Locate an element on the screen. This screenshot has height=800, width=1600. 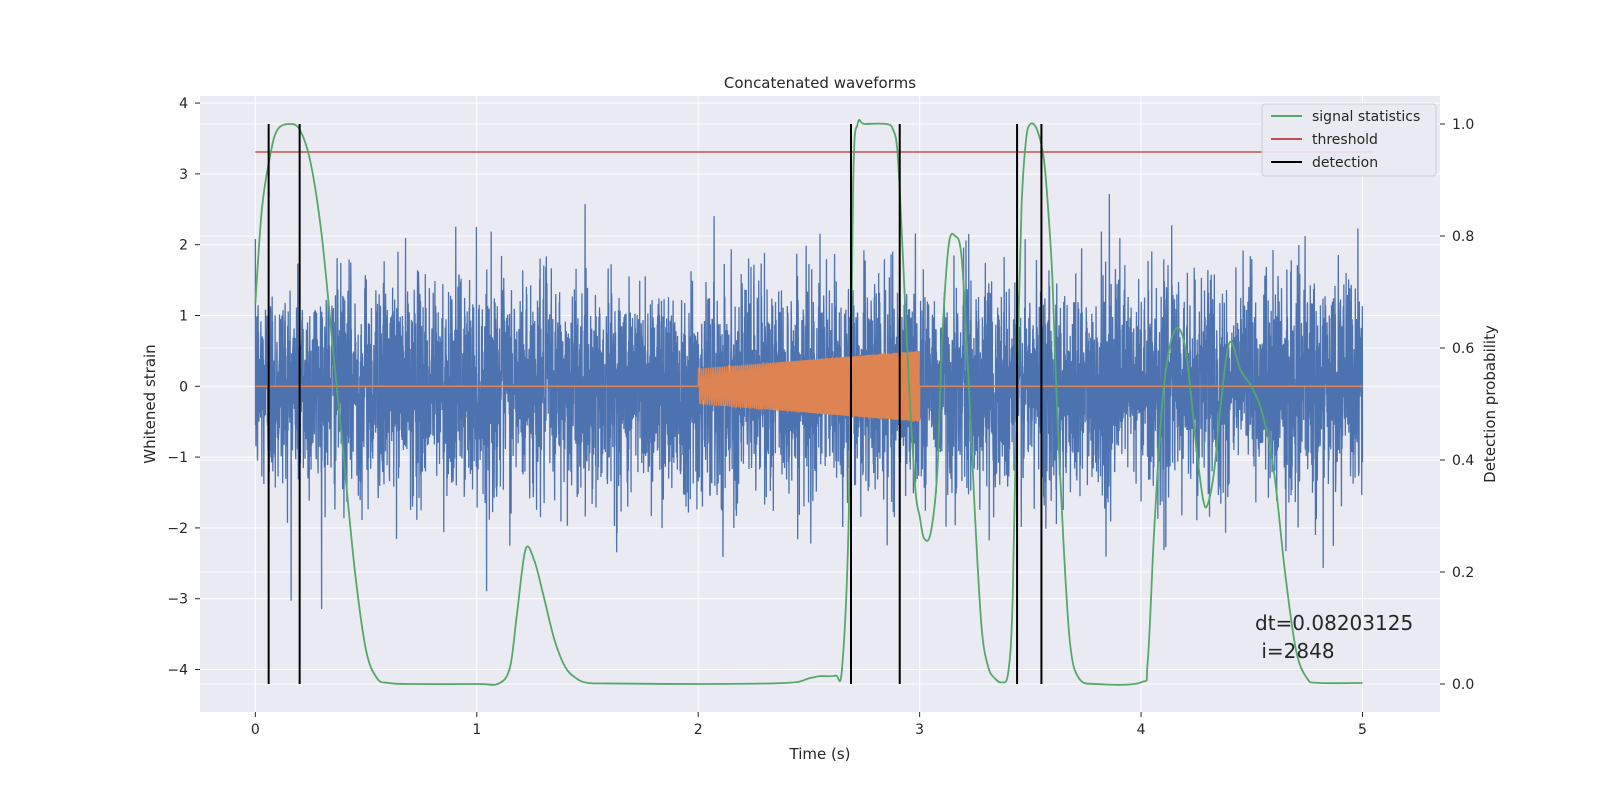
legend-label-detection: detection is located at coordinates (1345, 163).